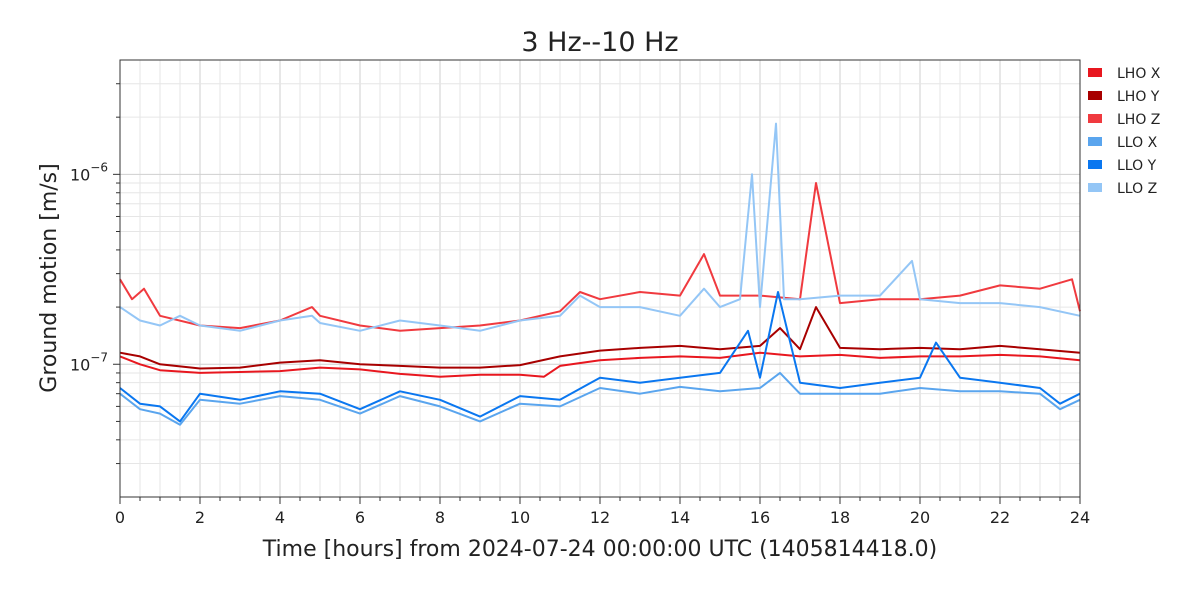 Image resolution: width=1200 pixels, height=600 pixels. What do you see at coordinates (1137, 143) in the screenshot?
I see `legend-label: LLO X` at bounding box center [1137, 143].